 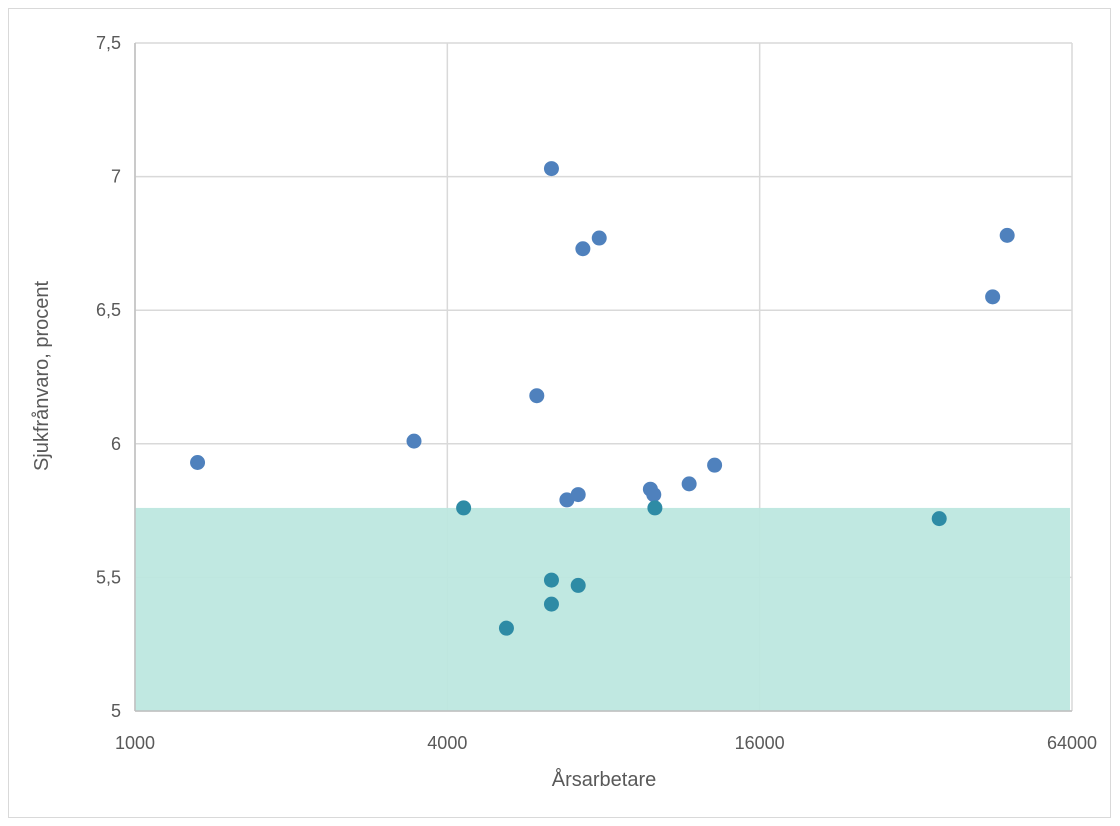 What do you see at coordinates (116, 444) in the screenshot?
I see `y-tick-label: 6` at bounding box center [116, 444].